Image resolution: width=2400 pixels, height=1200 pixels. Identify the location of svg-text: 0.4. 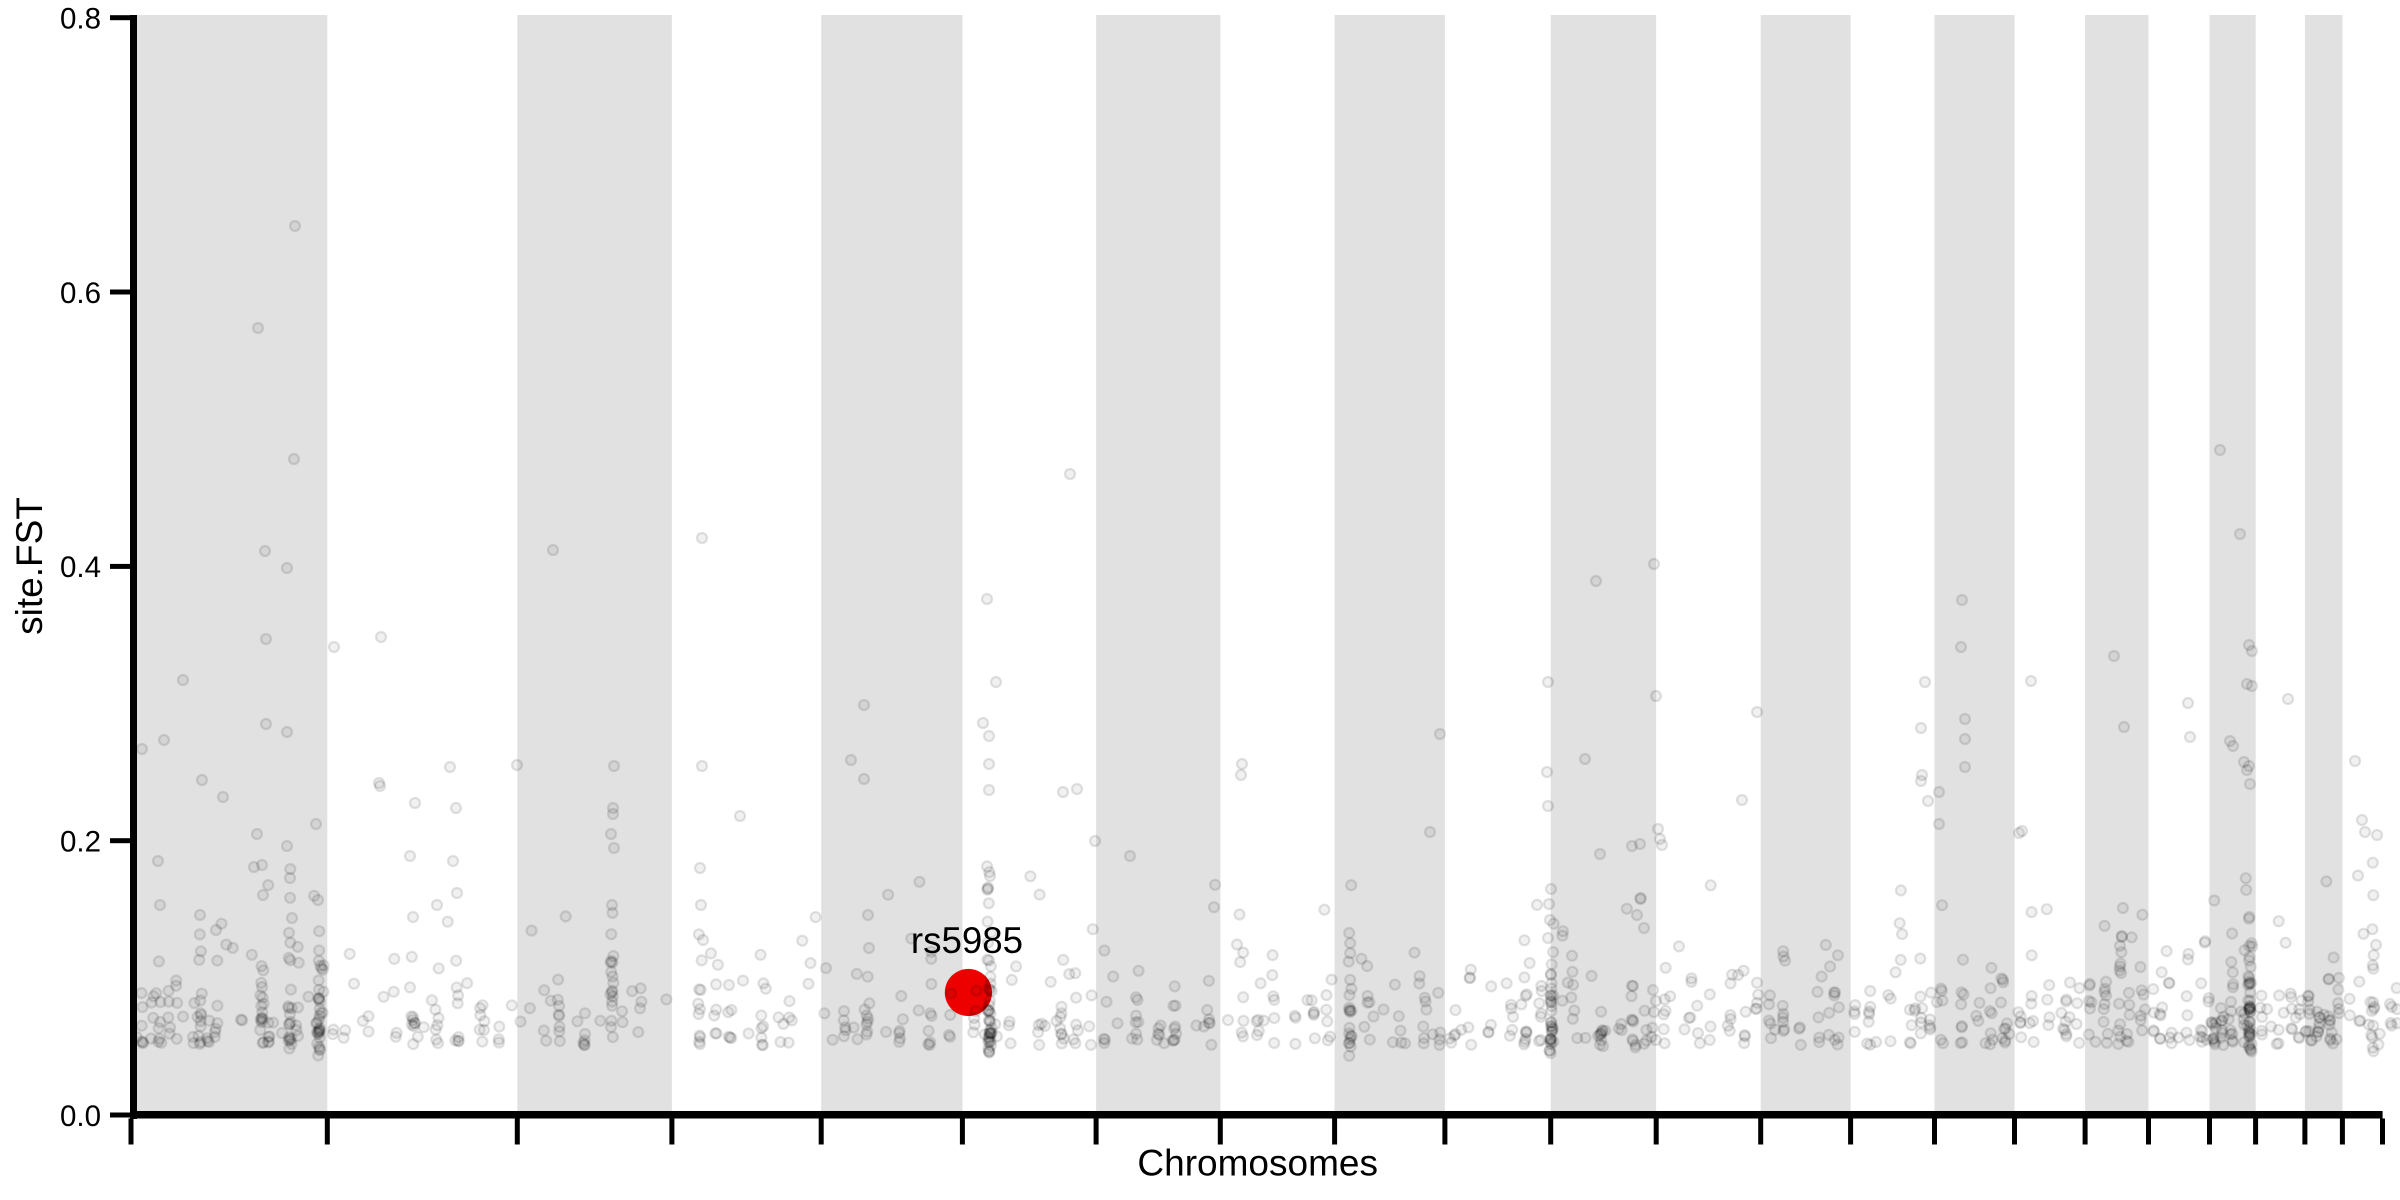
(80, 567).